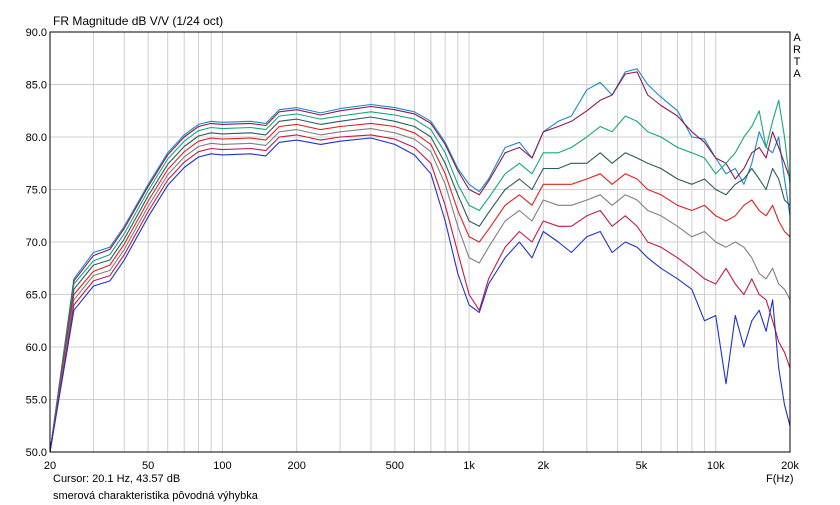 This screenshot has height=505, width=840. Describe the element at coordinates (138, 21) in the screenshot. I see `chart-title: FR Magnitude dB V/V (1/24 oct)` at that location.